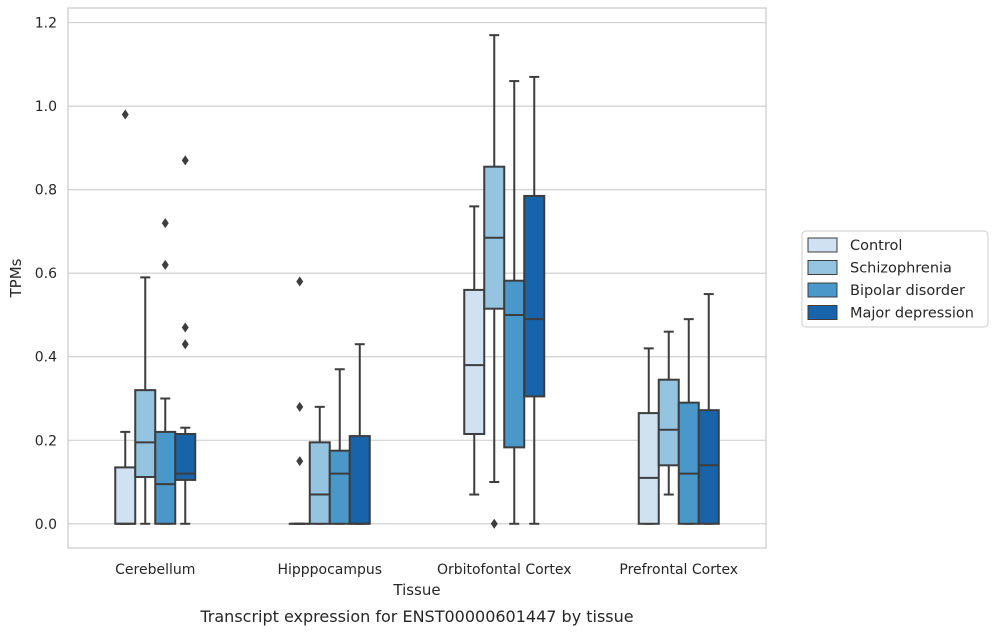  What do you see at coordinates (46, 358) in the screenshot?
I see `y-tick-label: 0.4` at bounding box center [46, 358].